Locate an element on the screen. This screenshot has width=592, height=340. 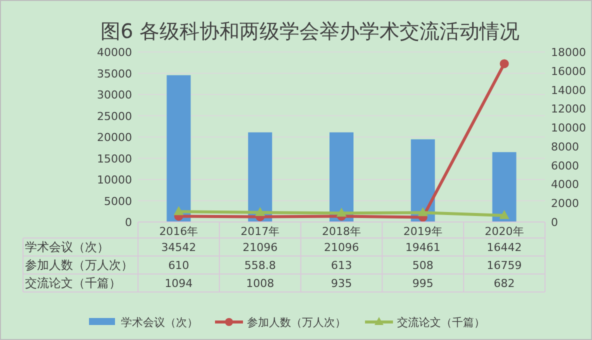
x-tick-label: 2016年 is located at coordinates (178, 231).